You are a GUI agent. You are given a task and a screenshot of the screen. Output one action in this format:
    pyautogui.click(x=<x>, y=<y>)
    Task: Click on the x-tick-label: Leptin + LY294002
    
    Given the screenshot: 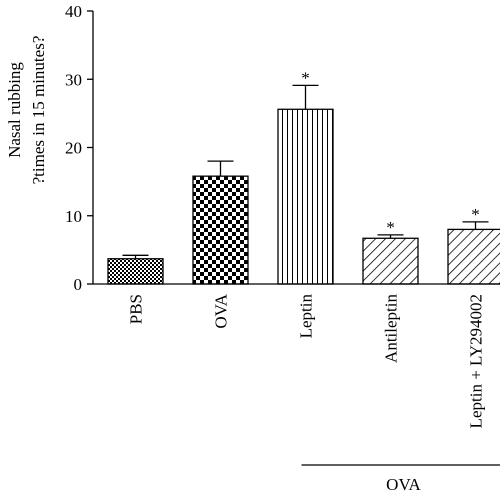 What is the action you would take?
    pyautogui.click(x=476, y=361)
    